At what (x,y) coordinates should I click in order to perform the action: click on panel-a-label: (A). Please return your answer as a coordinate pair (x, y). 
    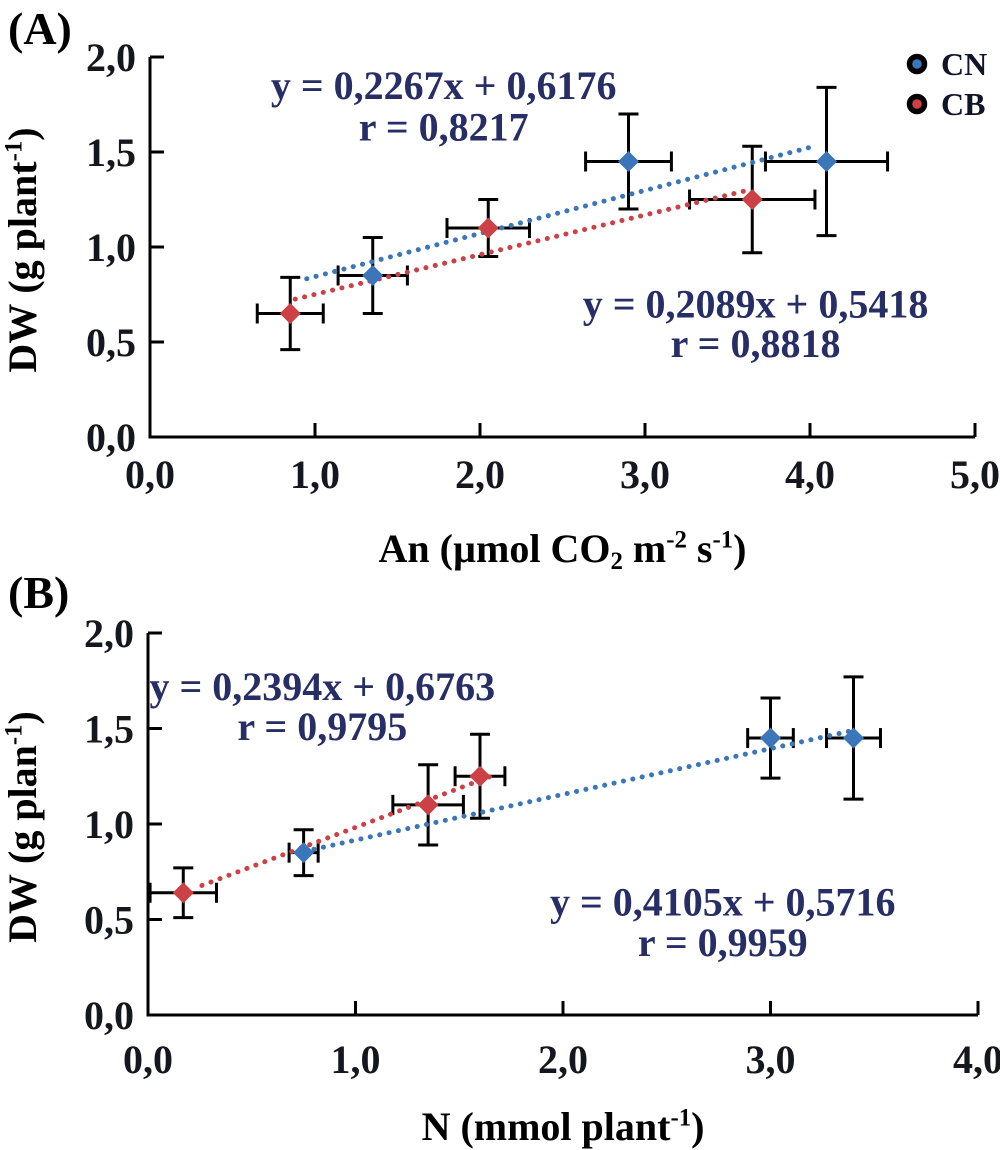
    Looking at the image, I should click on (40, 28).